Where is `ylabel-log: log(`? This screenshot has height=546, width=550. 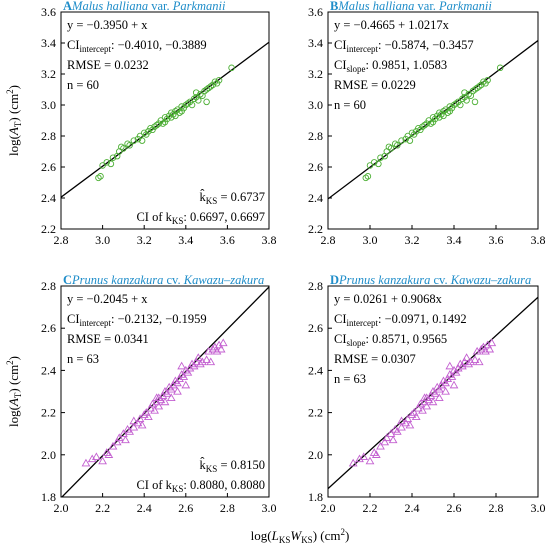 ylabel-log: log( is located at coordinates (13, 145).